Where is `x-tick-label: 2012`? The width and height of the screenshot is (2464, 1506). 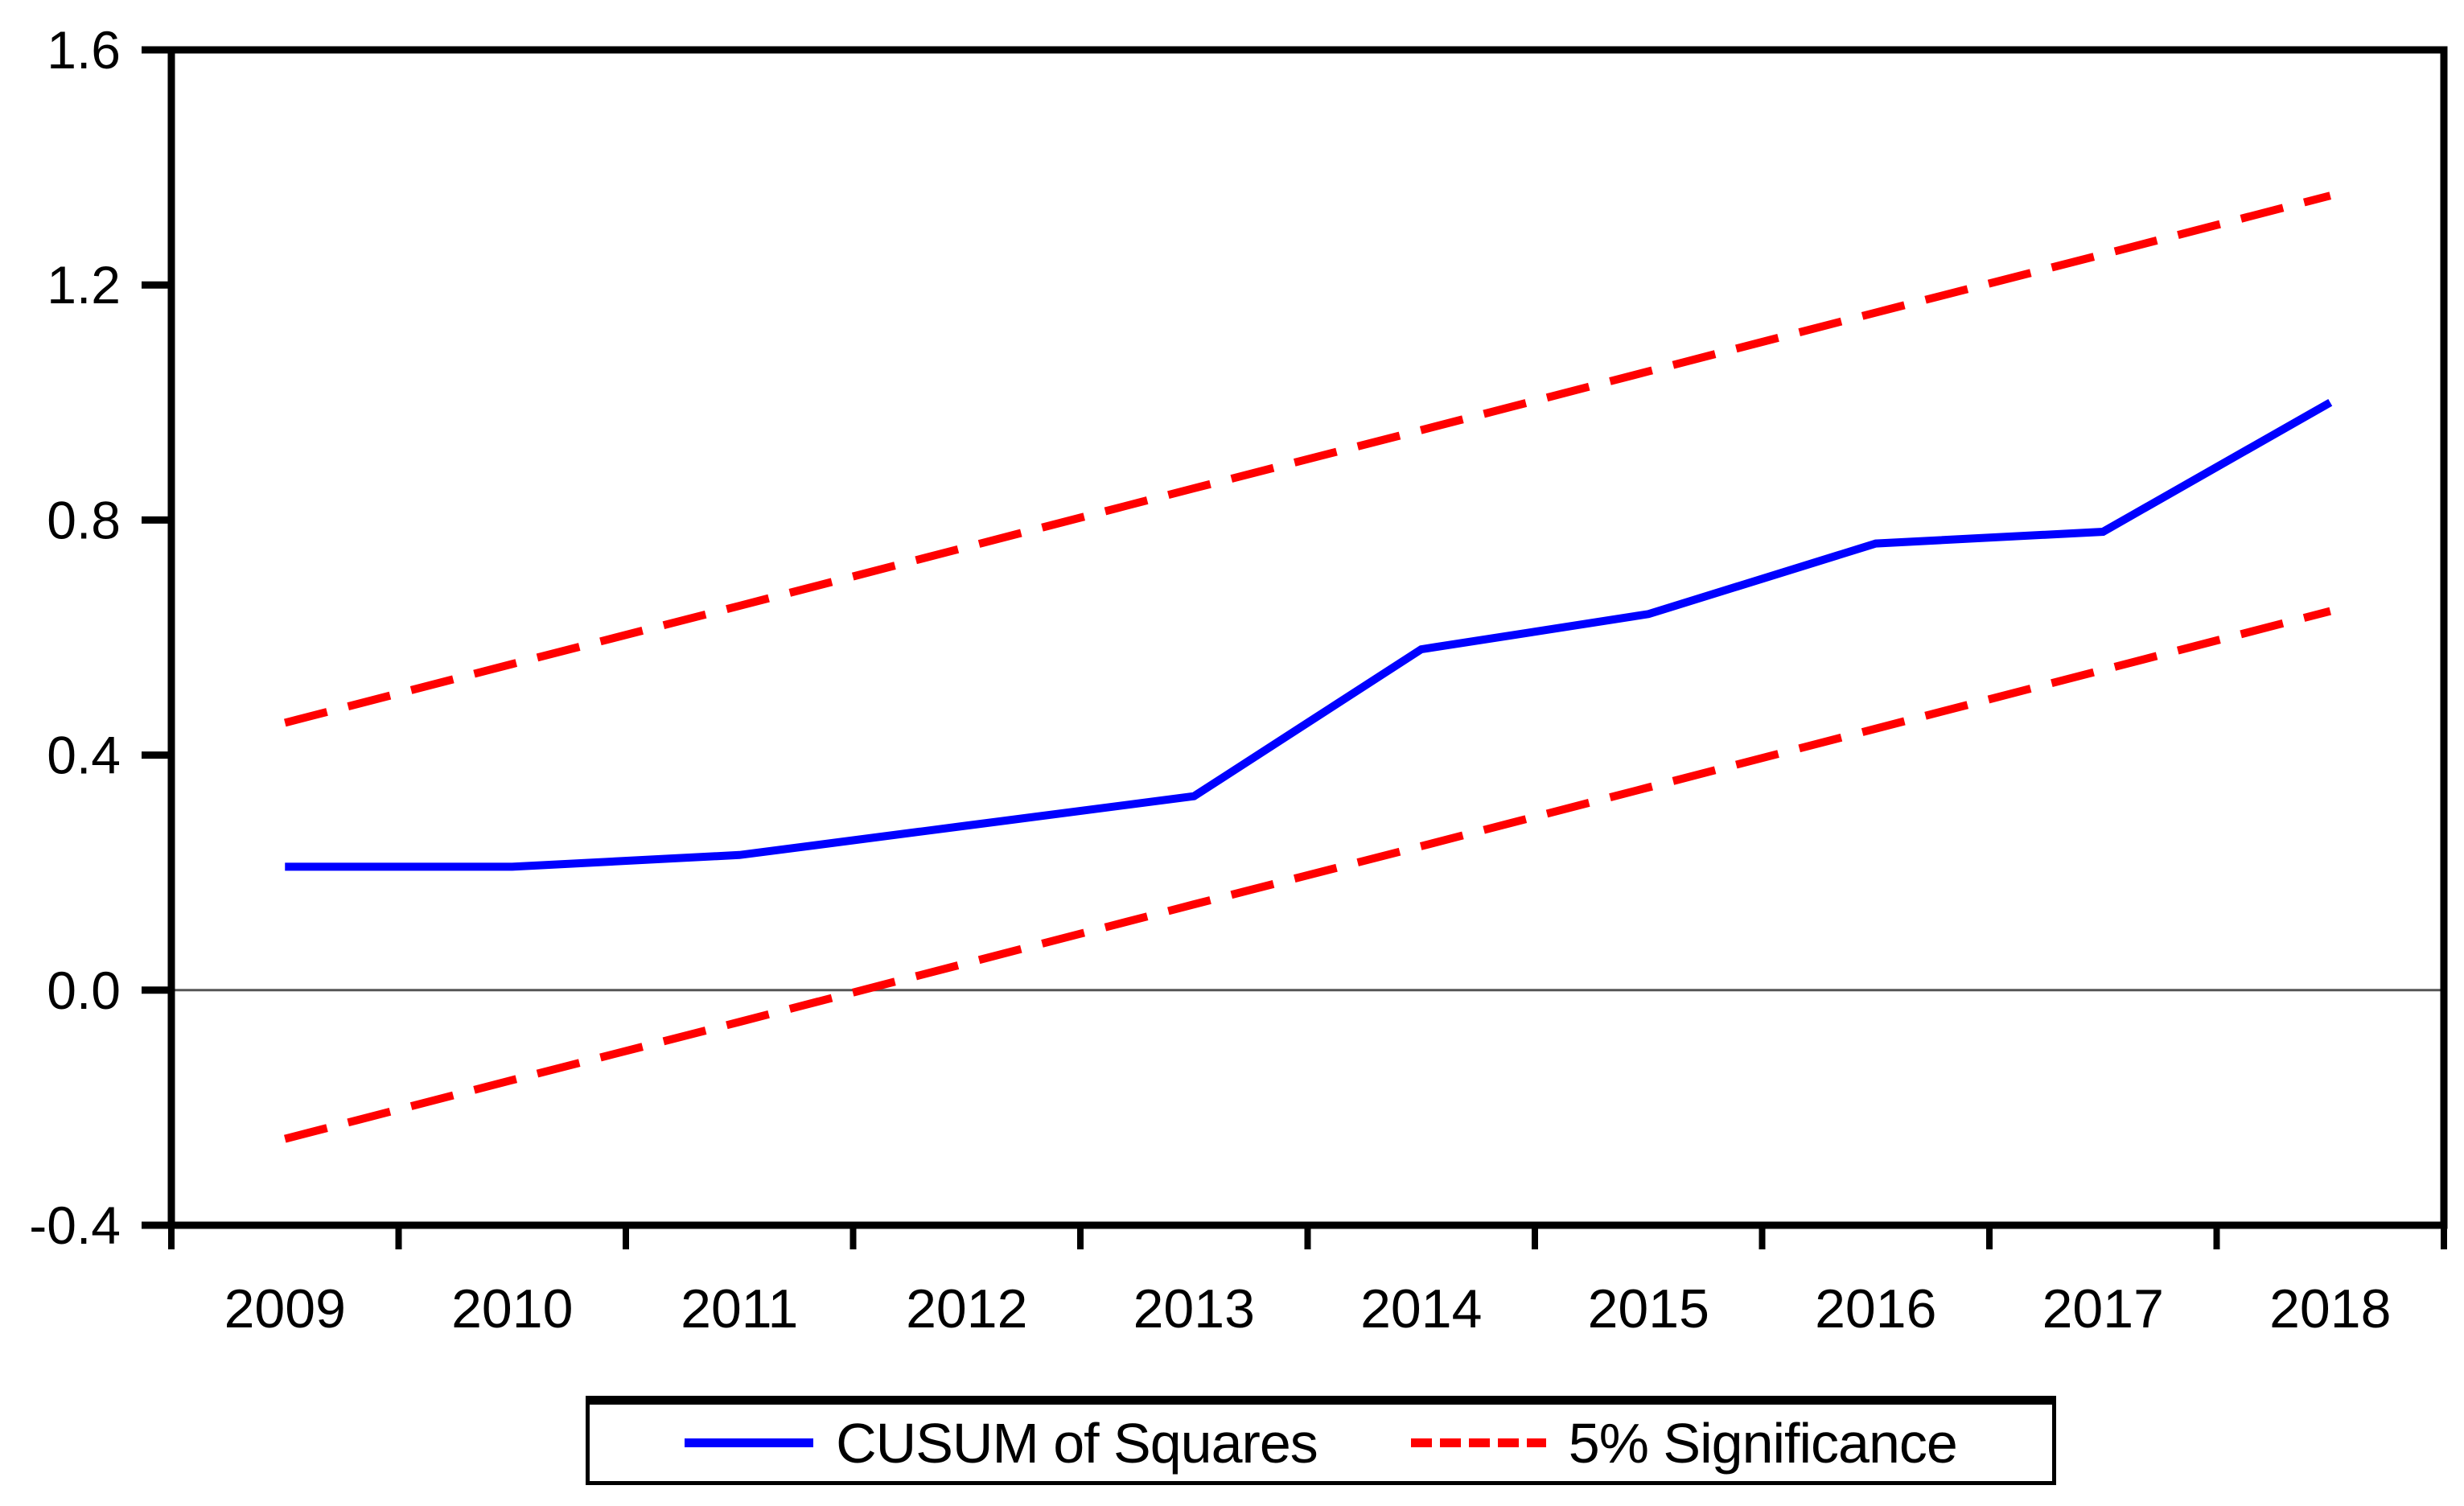
x-tick-label: 2012 is located at coordinates (966, 1308).